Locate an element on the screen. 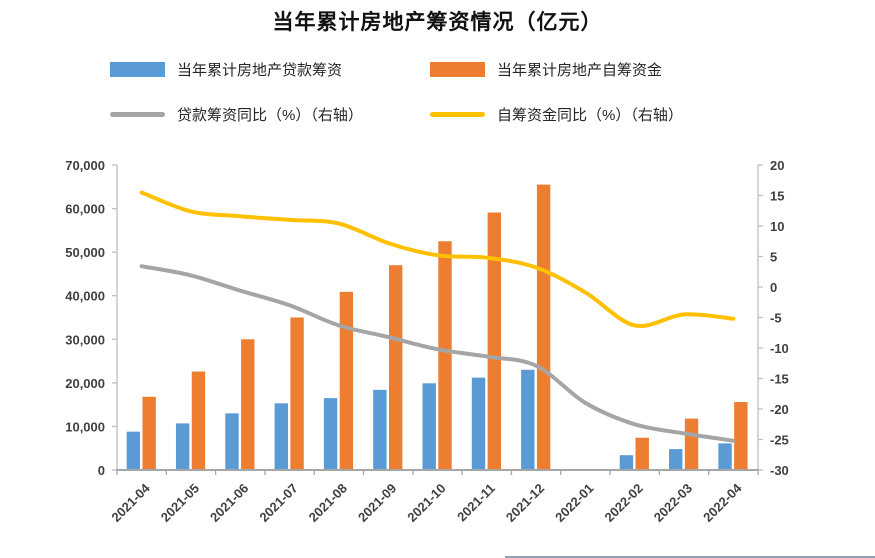 The height and width of the screenshot is (558, 875). legend-label-selfraised-bars: 当年累计房地产自筹资金 is located at coordinates (580, 70).